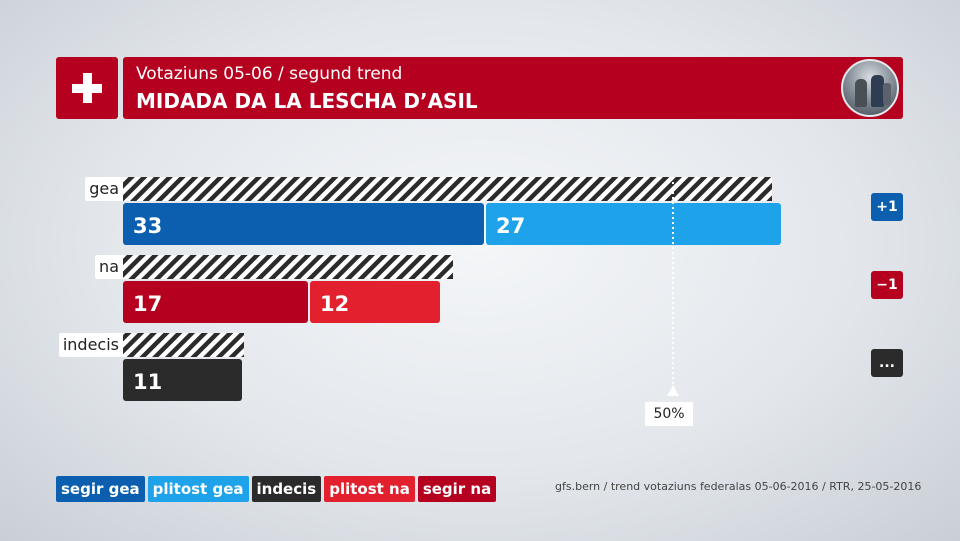  Describe the element at coordinates (109, 267) in the screenshot. I see `category-label-na: na` at that location.